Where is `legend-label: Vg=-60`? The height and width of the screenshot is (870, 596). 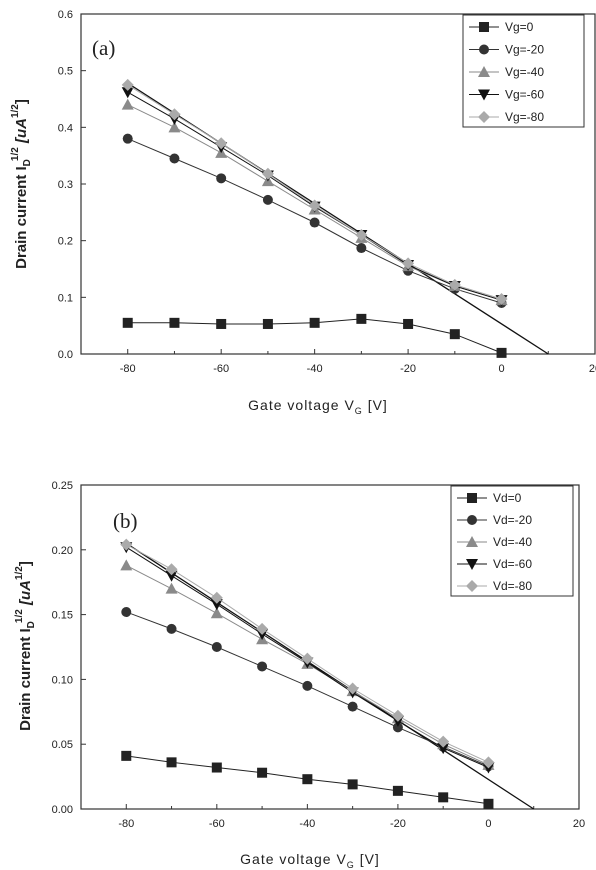 legend-label: Vg=-60 is located at coordinates (524, 95).